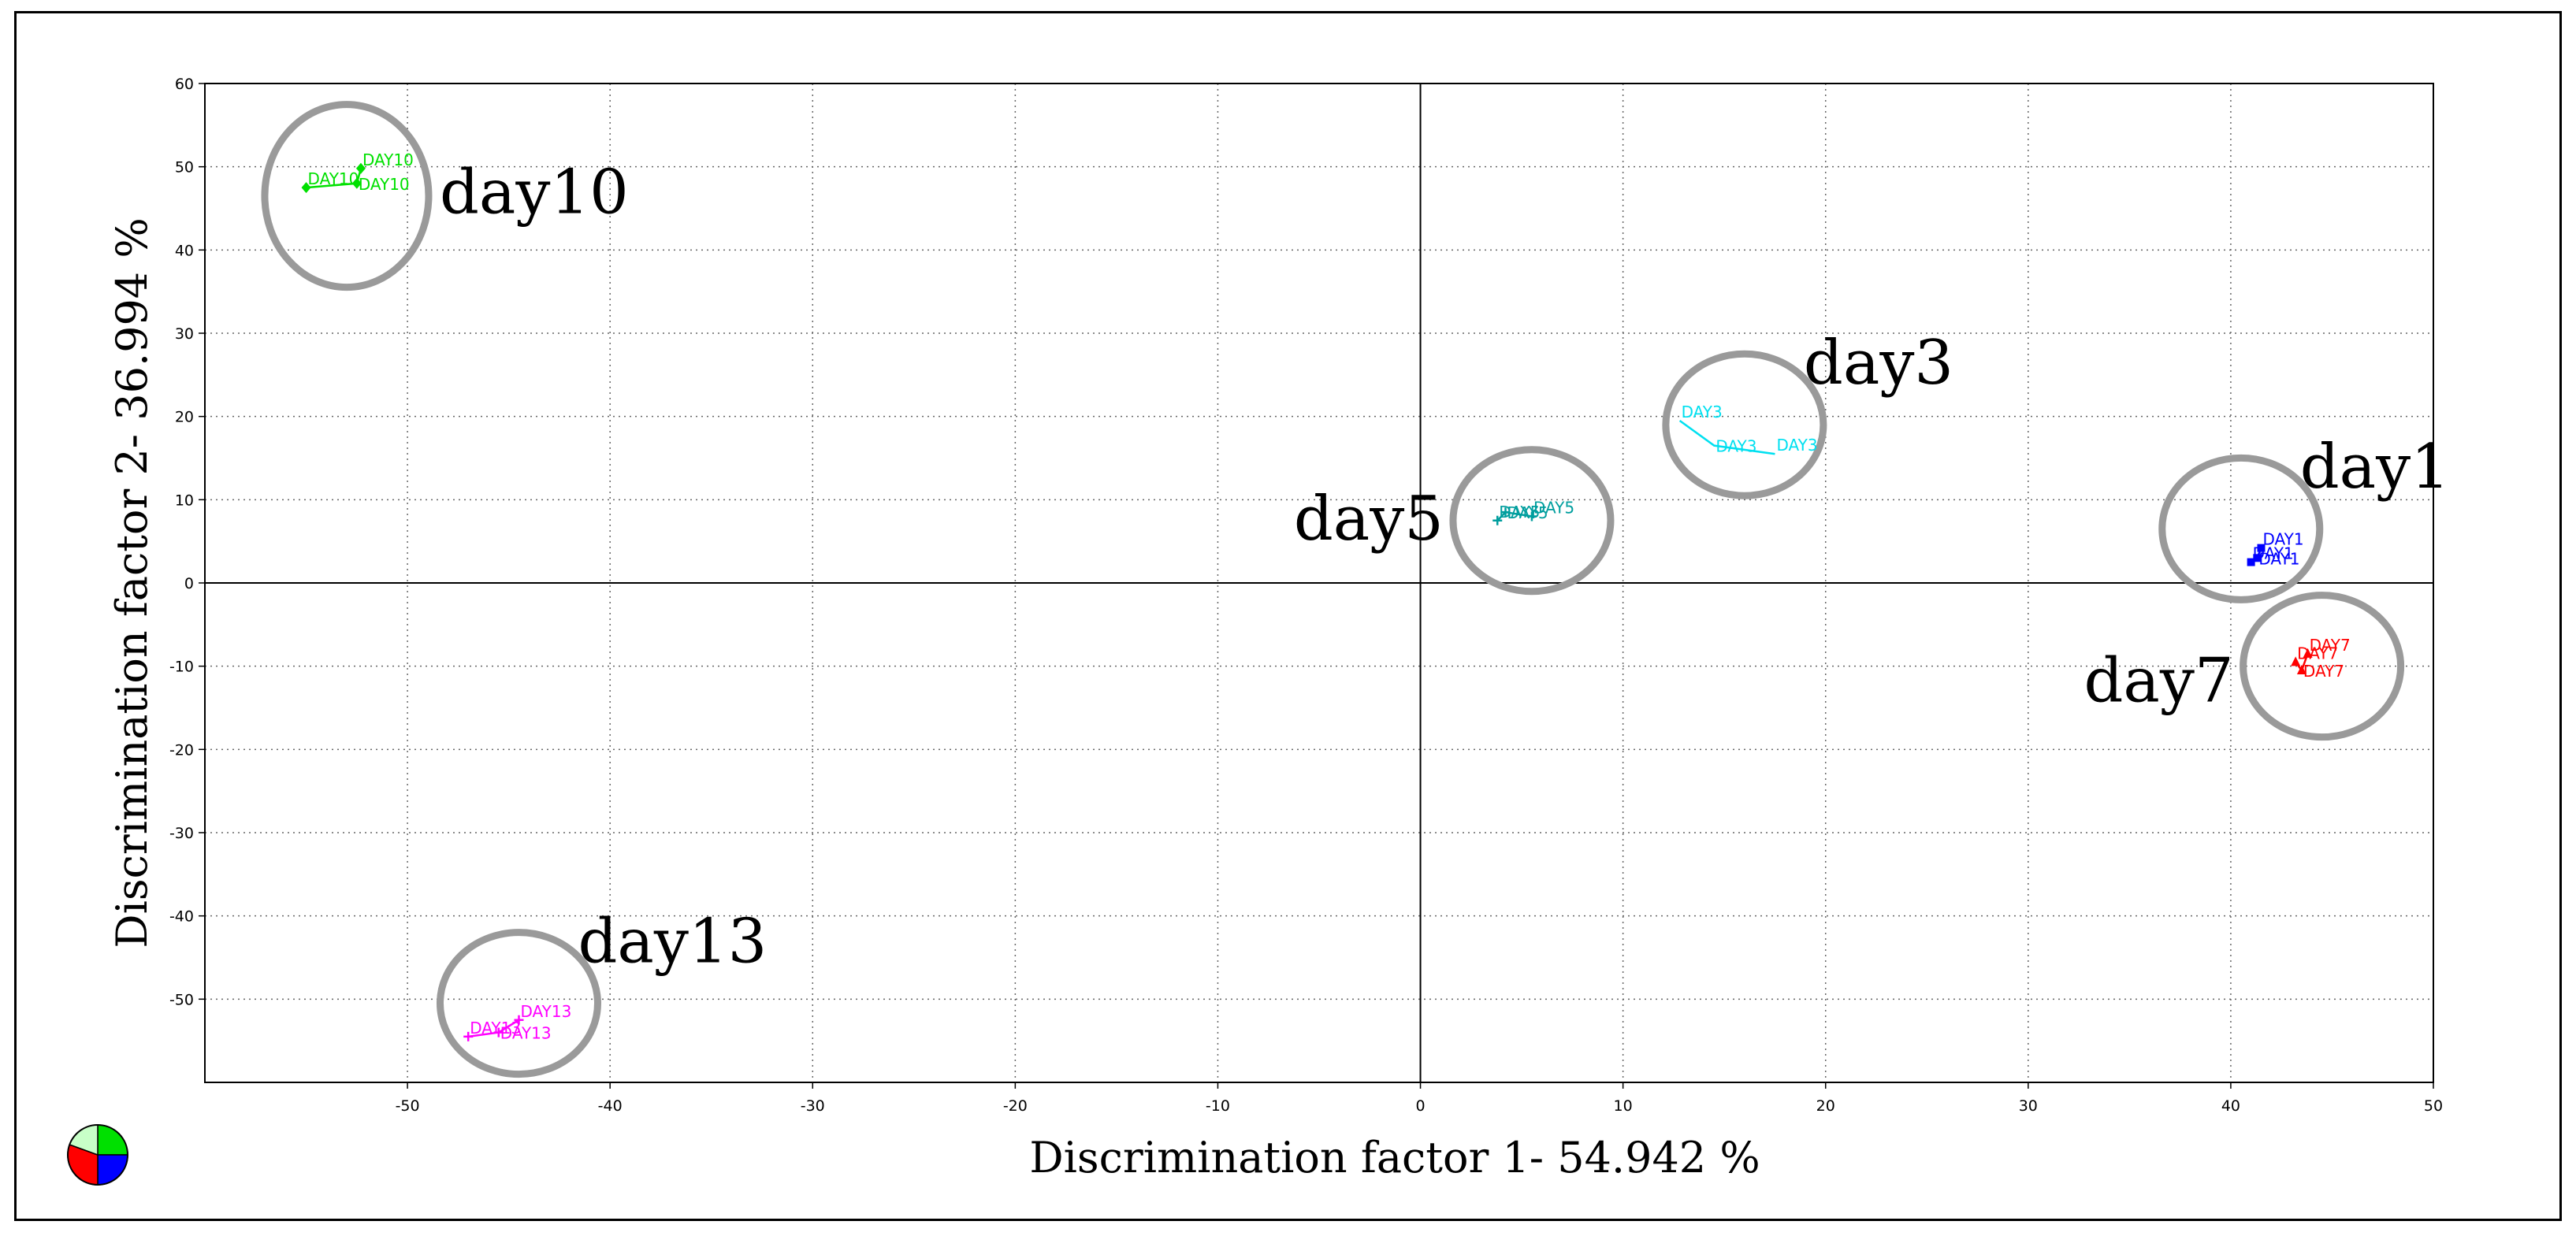 Image resolution: width=2576 pixels, height=1236 pixels. I want to click on y-tick-label: -10, so click(181, 667).